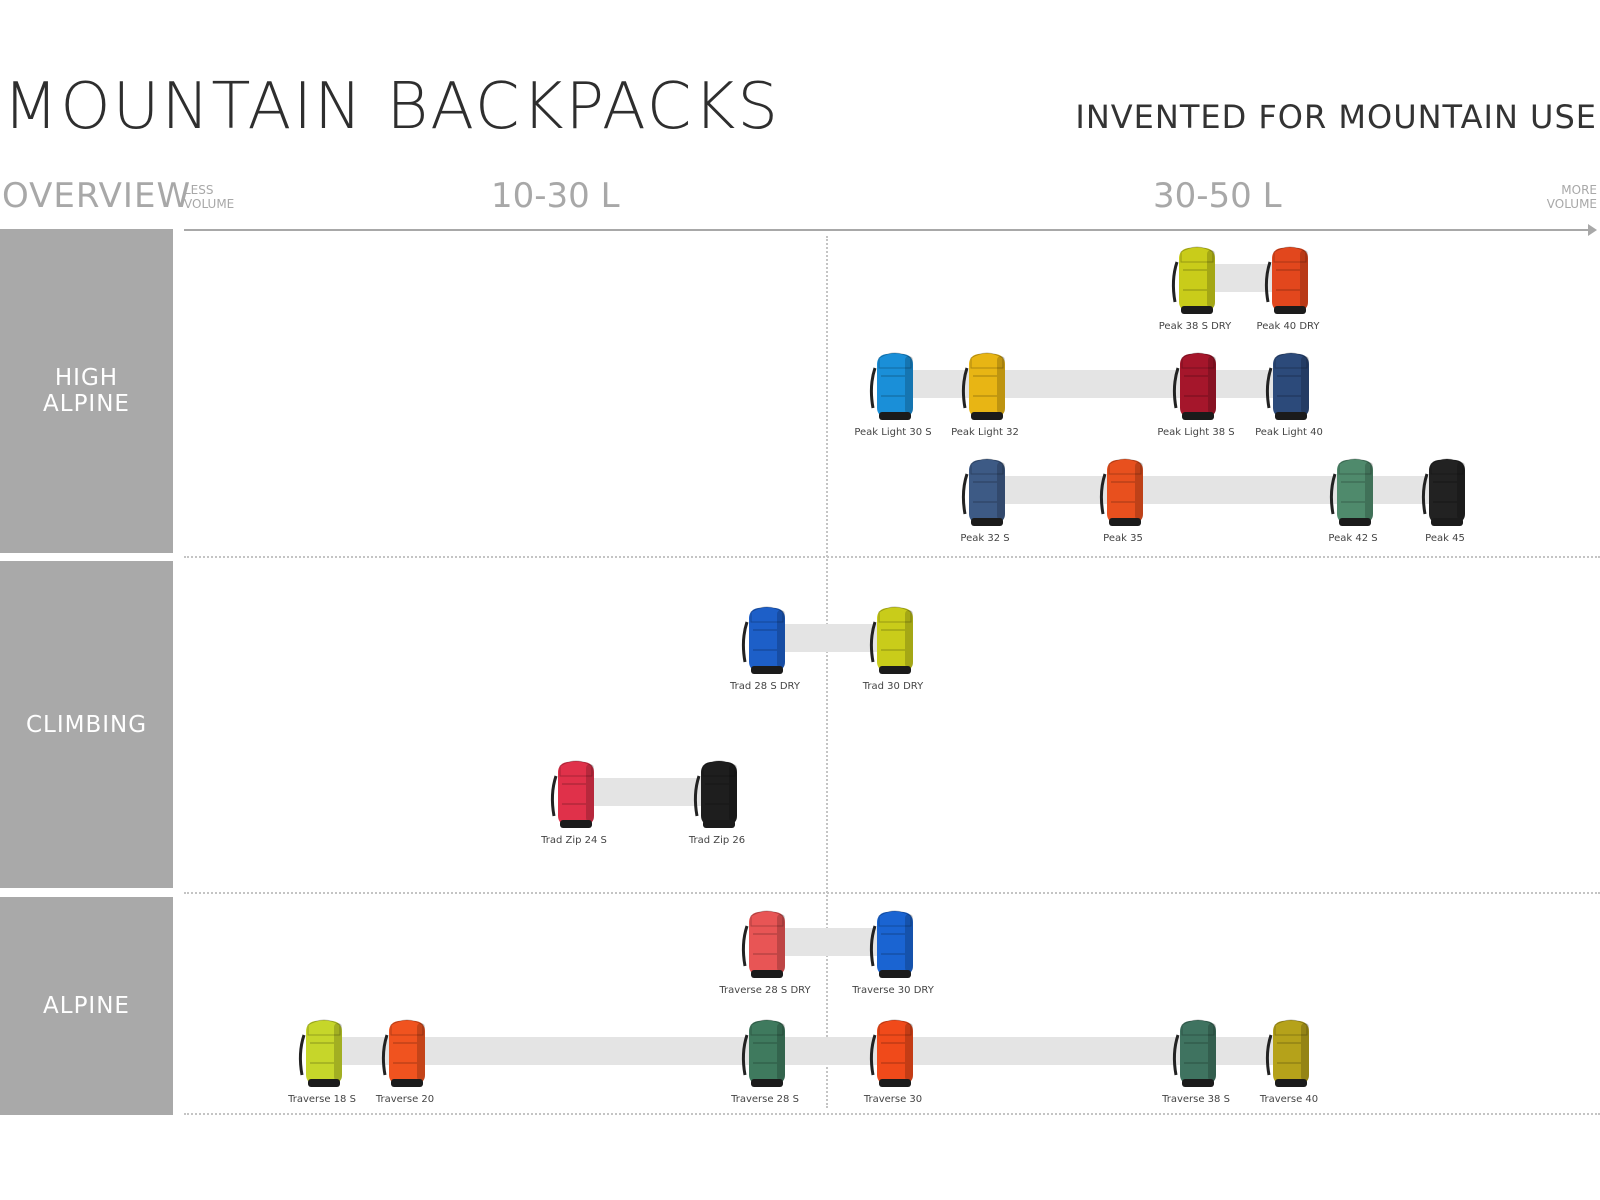 This screenshot has width=1600, height=1200. I want to click on less-volume-label: LESS VOLUME, so click(209, 197).